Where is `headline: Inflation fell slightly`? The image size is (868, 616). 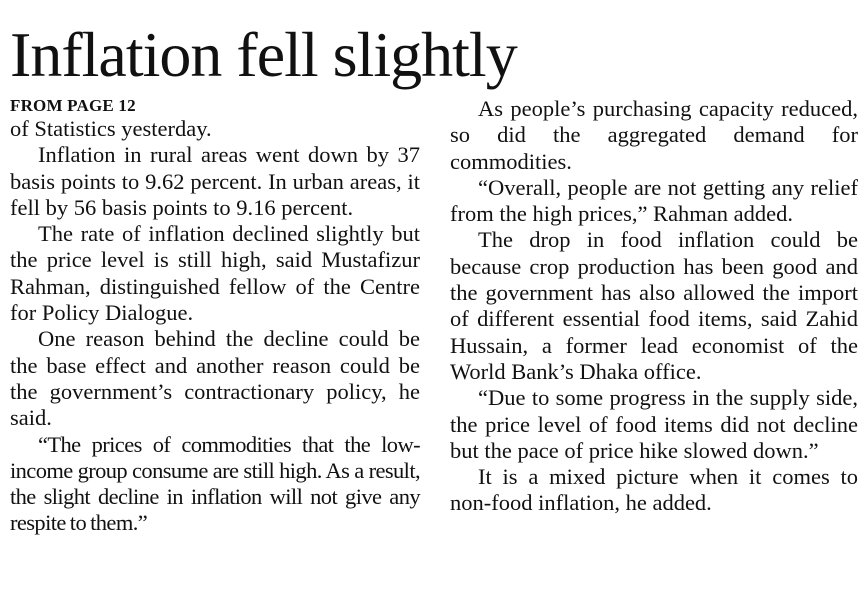 headline: Inflation fell slightly is located at coordinates (264, 54).